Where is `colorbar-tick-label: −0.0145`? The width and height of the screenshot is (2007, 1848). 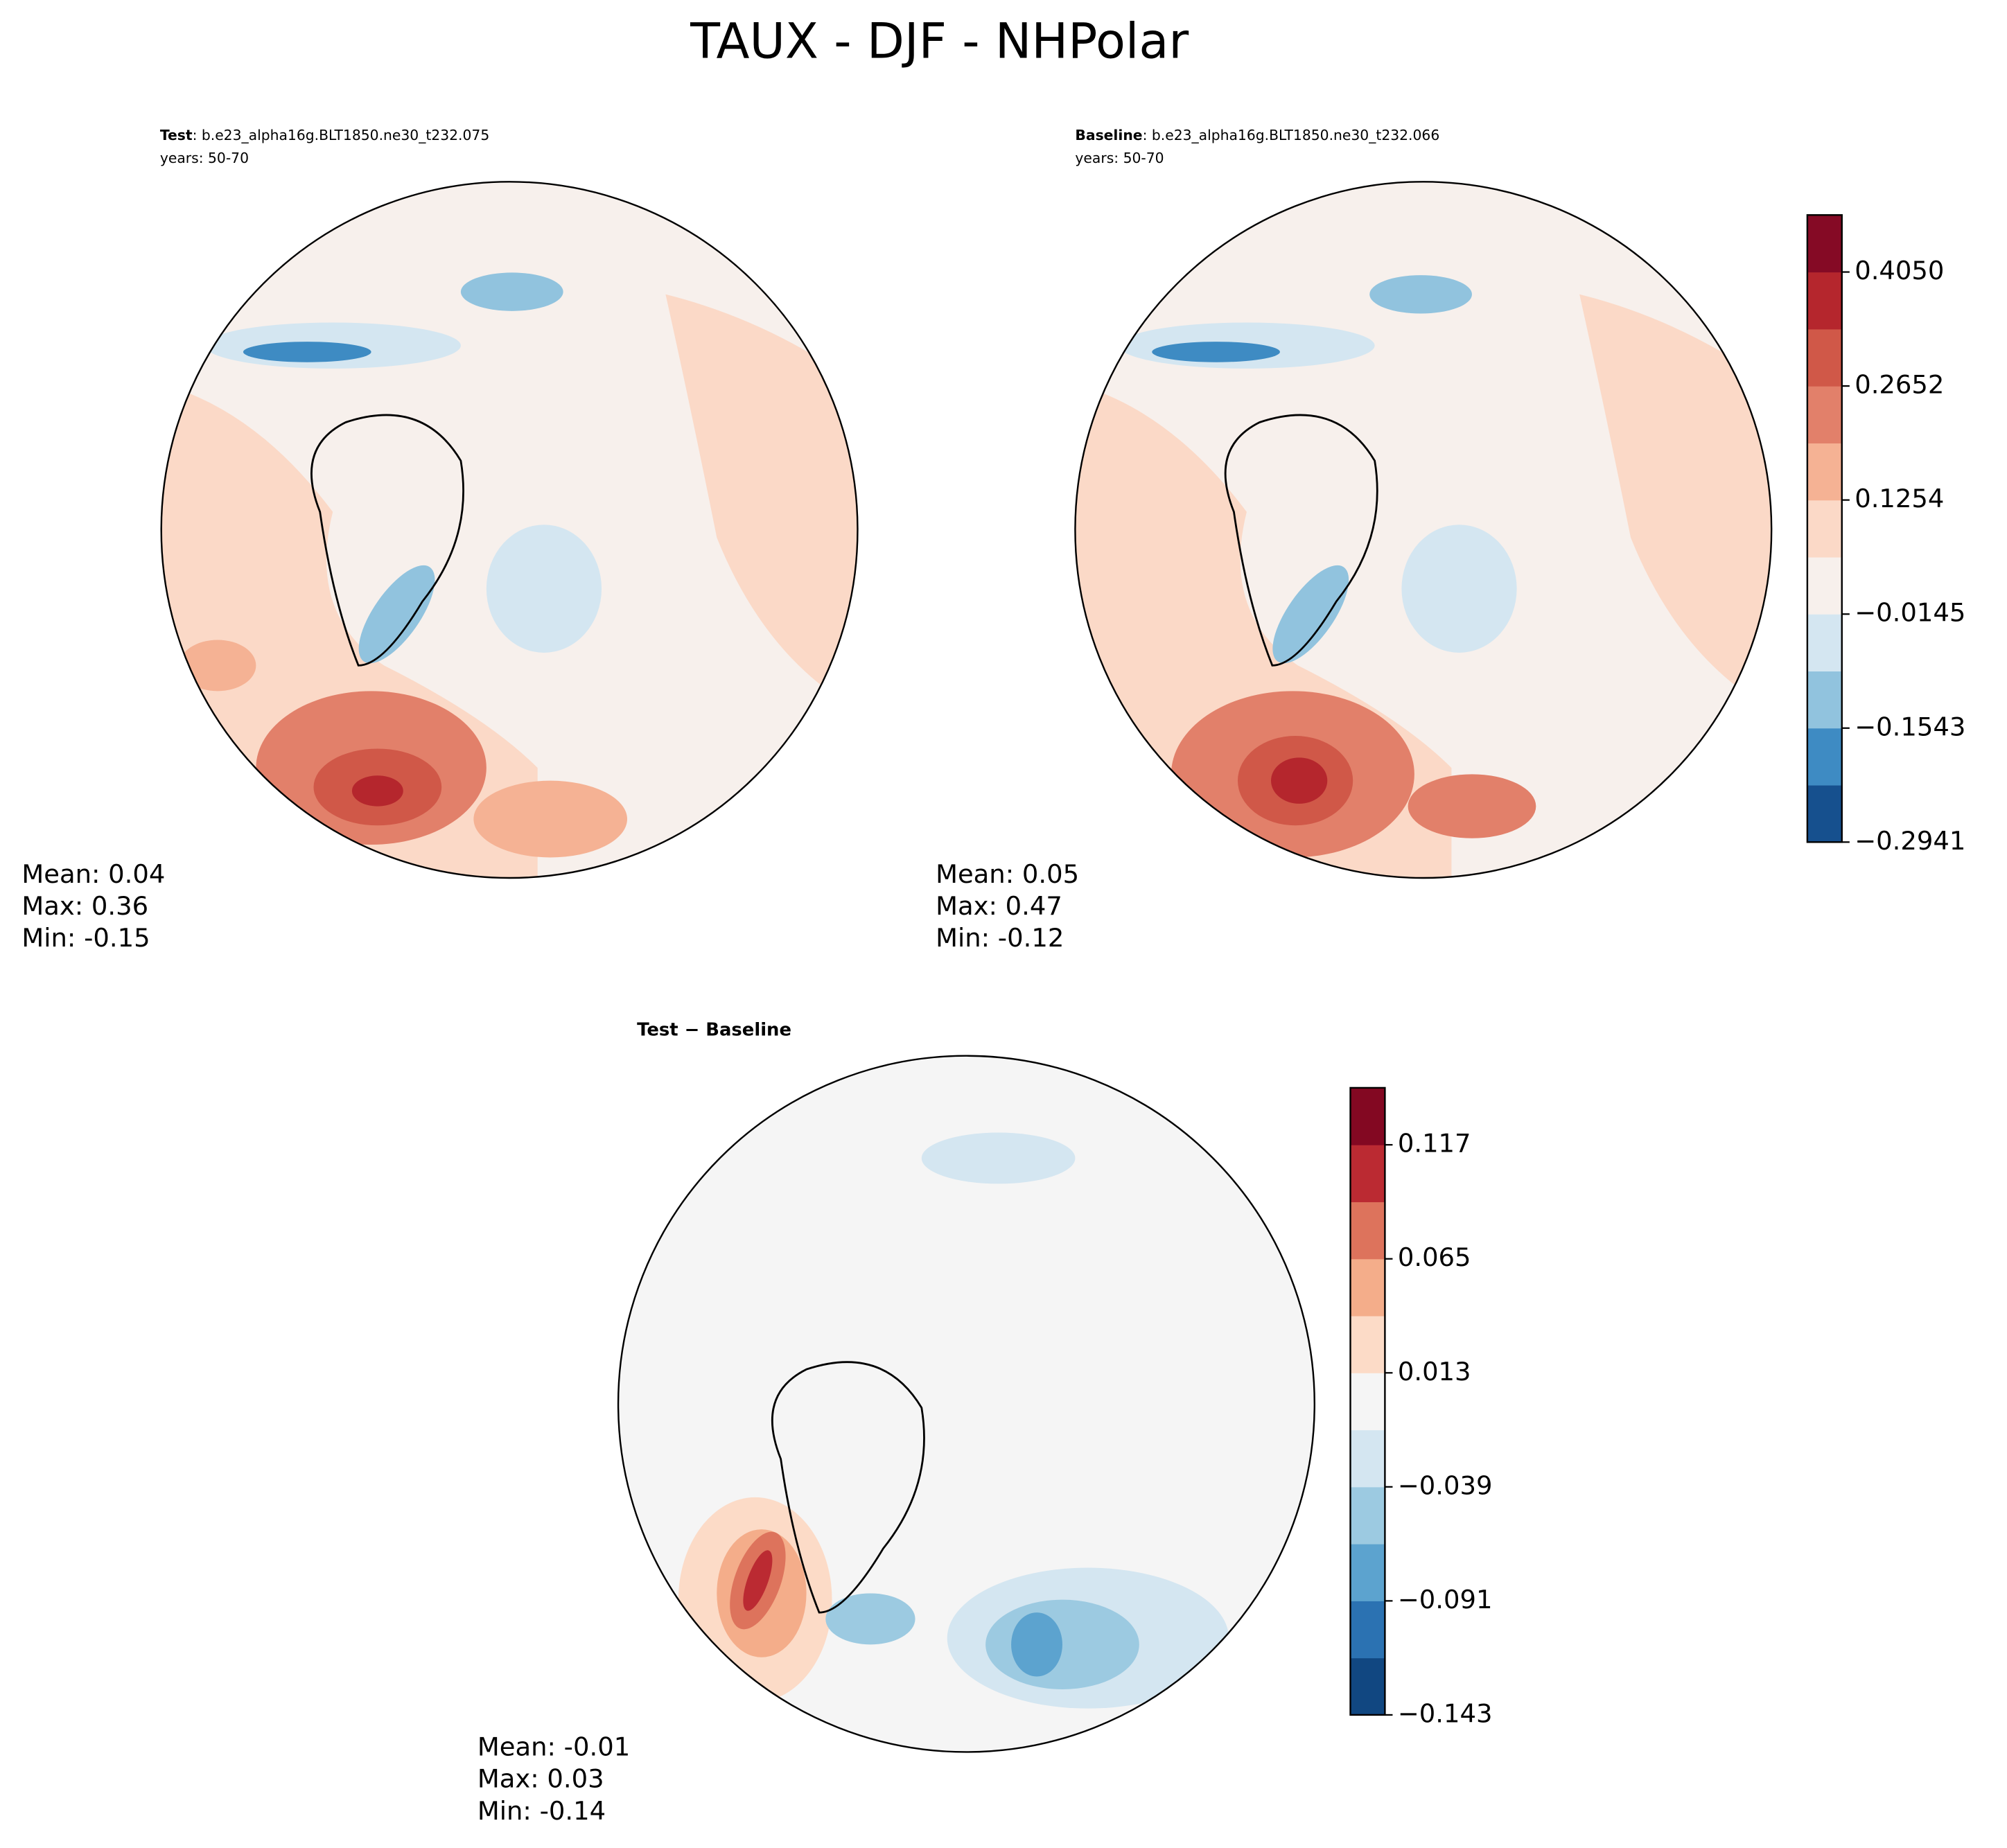
colorbar-tick-label: −0.0145 is located at coordinates (1910, 613).